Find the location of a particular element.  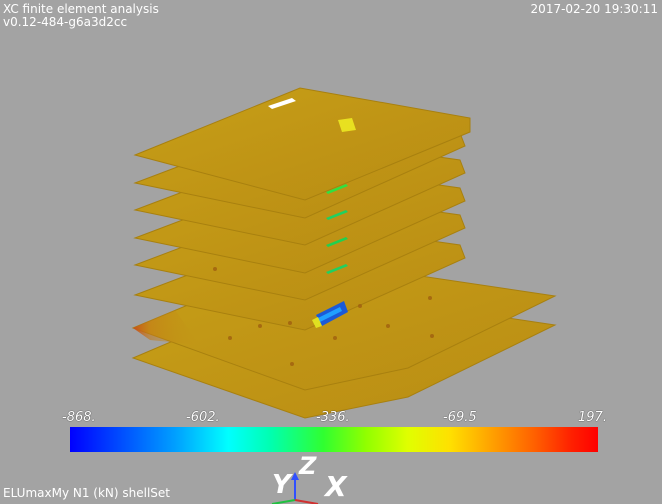

scale-tick-label: -868. is located at coordinates (79, 417).